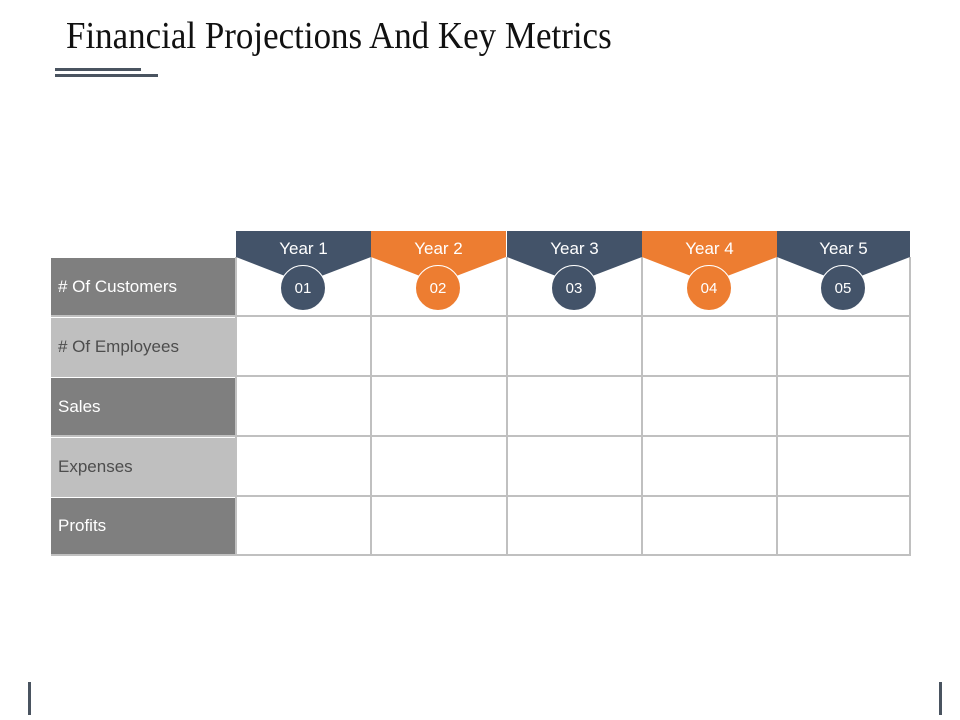 The image size is (960, 720). I want to click on row-label-expenses: Expenses, so click(143, 466).